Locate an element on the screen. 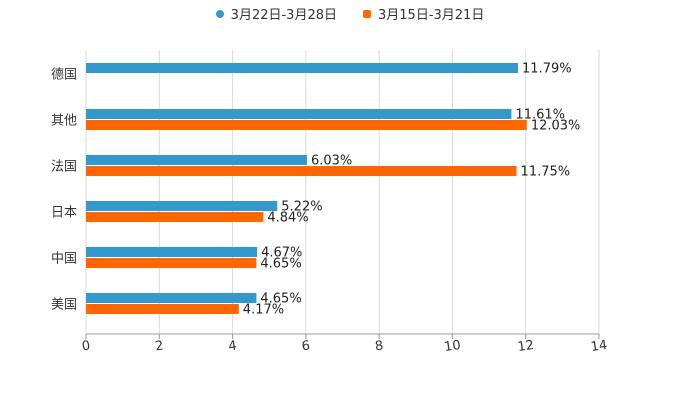  x-tick-label-0: 0 is located at coordinates (86, 346).